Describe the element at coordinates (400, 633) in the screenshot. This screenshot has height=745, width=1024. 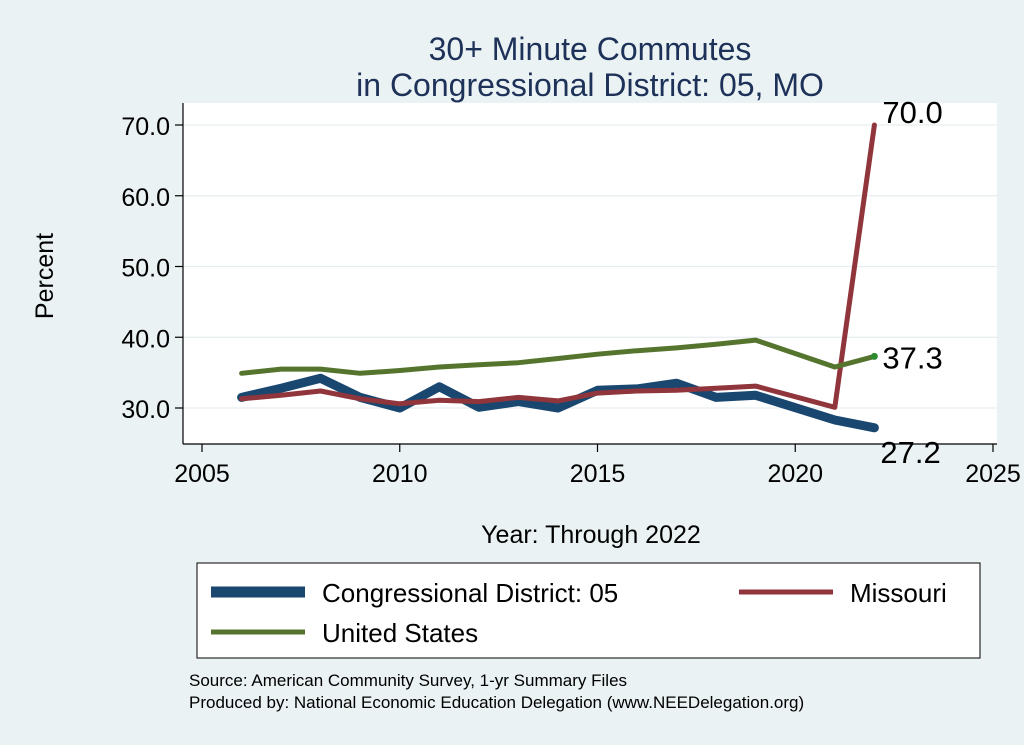
I see `legend-label: United States` at that location.